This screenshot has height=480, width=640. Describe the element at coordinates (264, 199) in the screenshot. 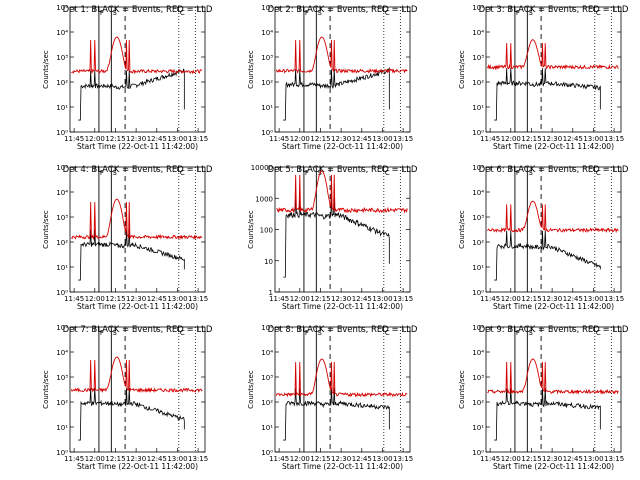

I see `y-tick-label: 1000` at that location.